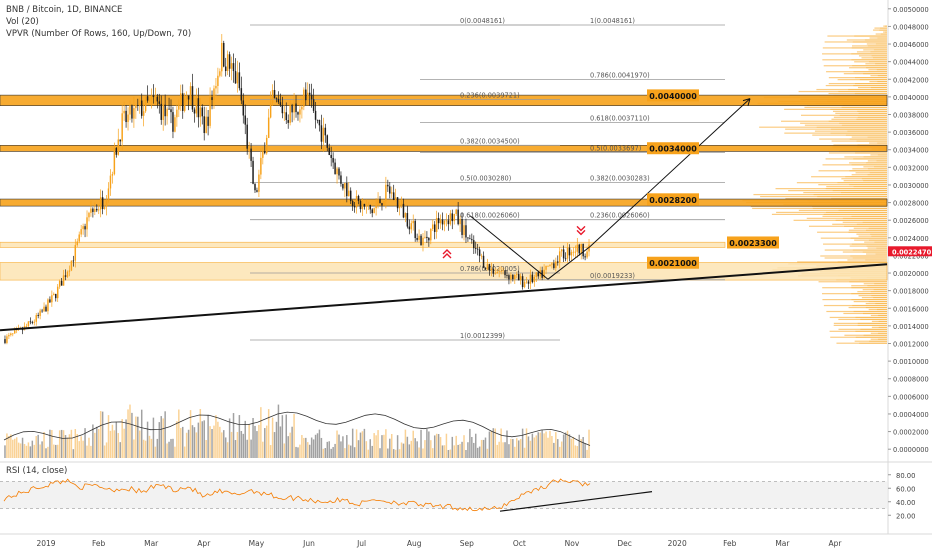 This screenshot has height=554, width=932. What do you see at coordinates (414, 543) in the screenshot?
I see `time-axis-label: Aug` at bounding box center [414, 543].